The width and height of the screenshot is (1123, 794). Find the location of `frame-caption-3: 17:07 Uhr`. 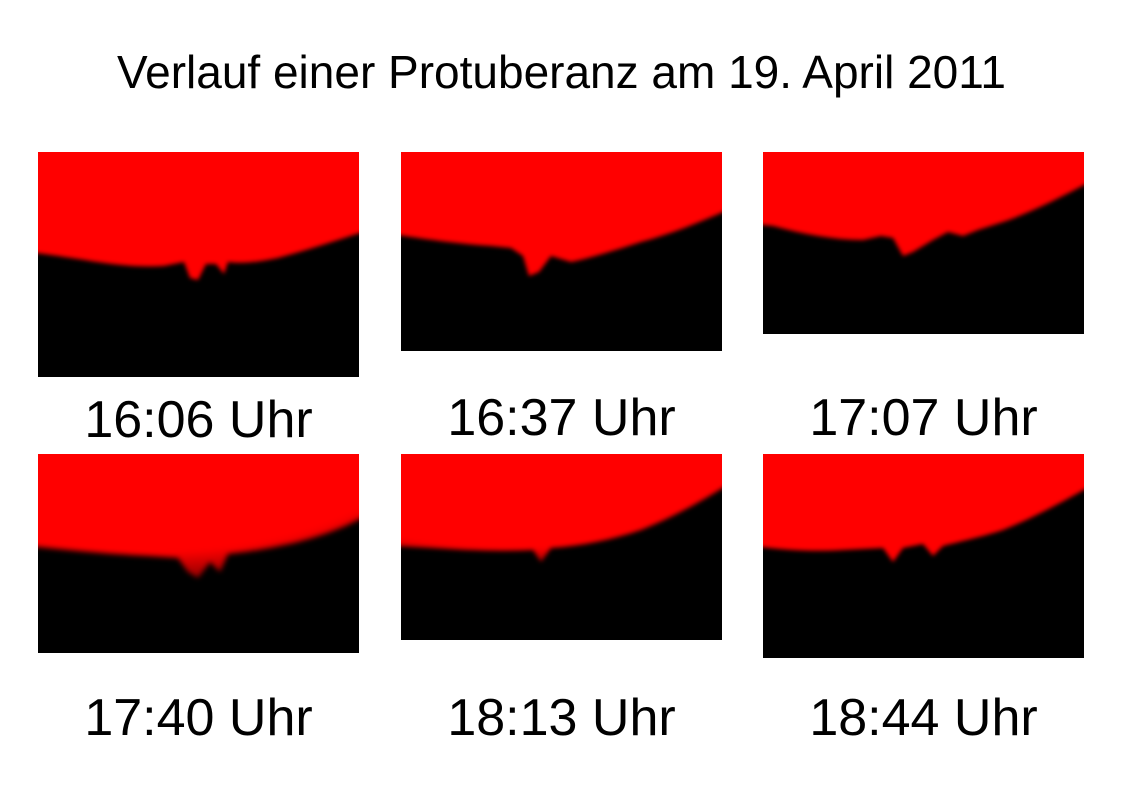

frame-caption-3: 17:07 Uhr is located at coordinates (923, 418).